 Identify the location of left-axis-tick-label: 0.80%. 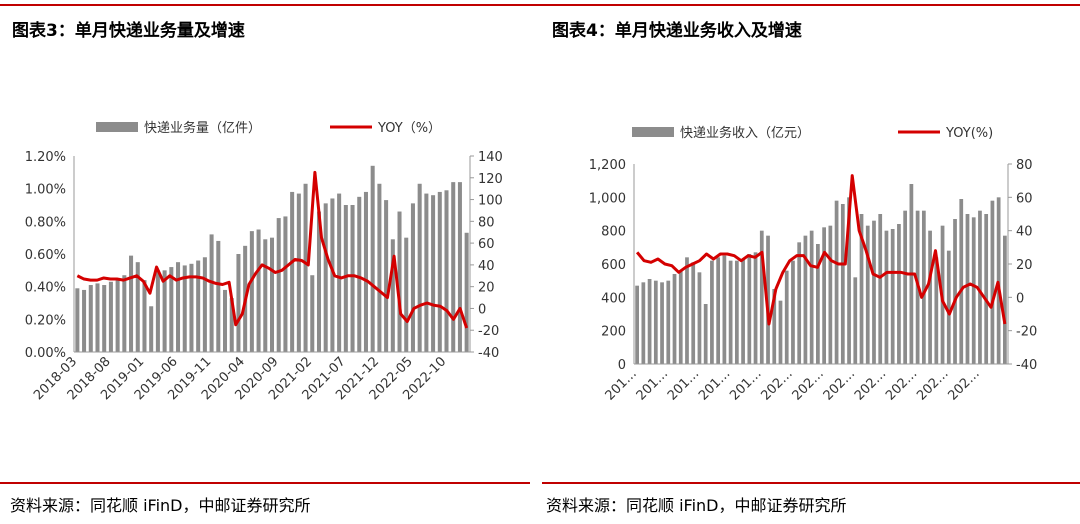
(45, 222).